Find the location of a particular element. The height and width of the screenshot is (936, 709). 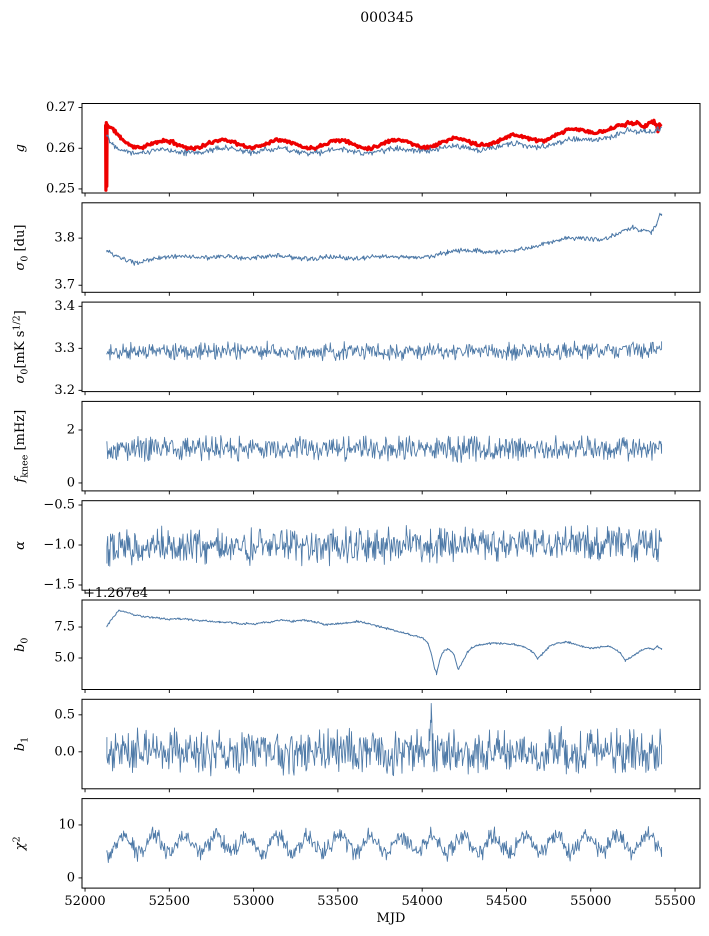

y-tick-label: 2 is located at coordinates (71, 429).